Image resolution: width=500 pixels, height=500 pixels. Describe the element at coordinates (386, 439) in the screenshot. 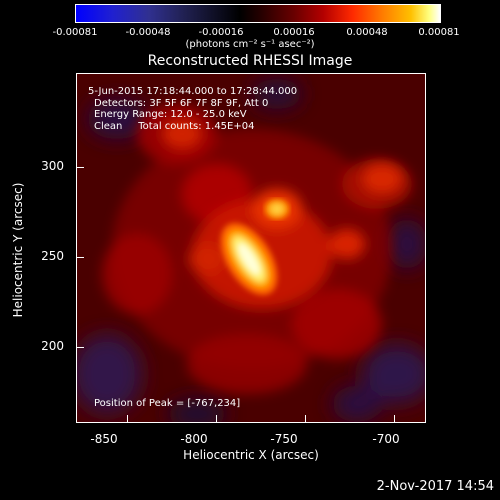

I see `x-tick-label: -700` at that location.